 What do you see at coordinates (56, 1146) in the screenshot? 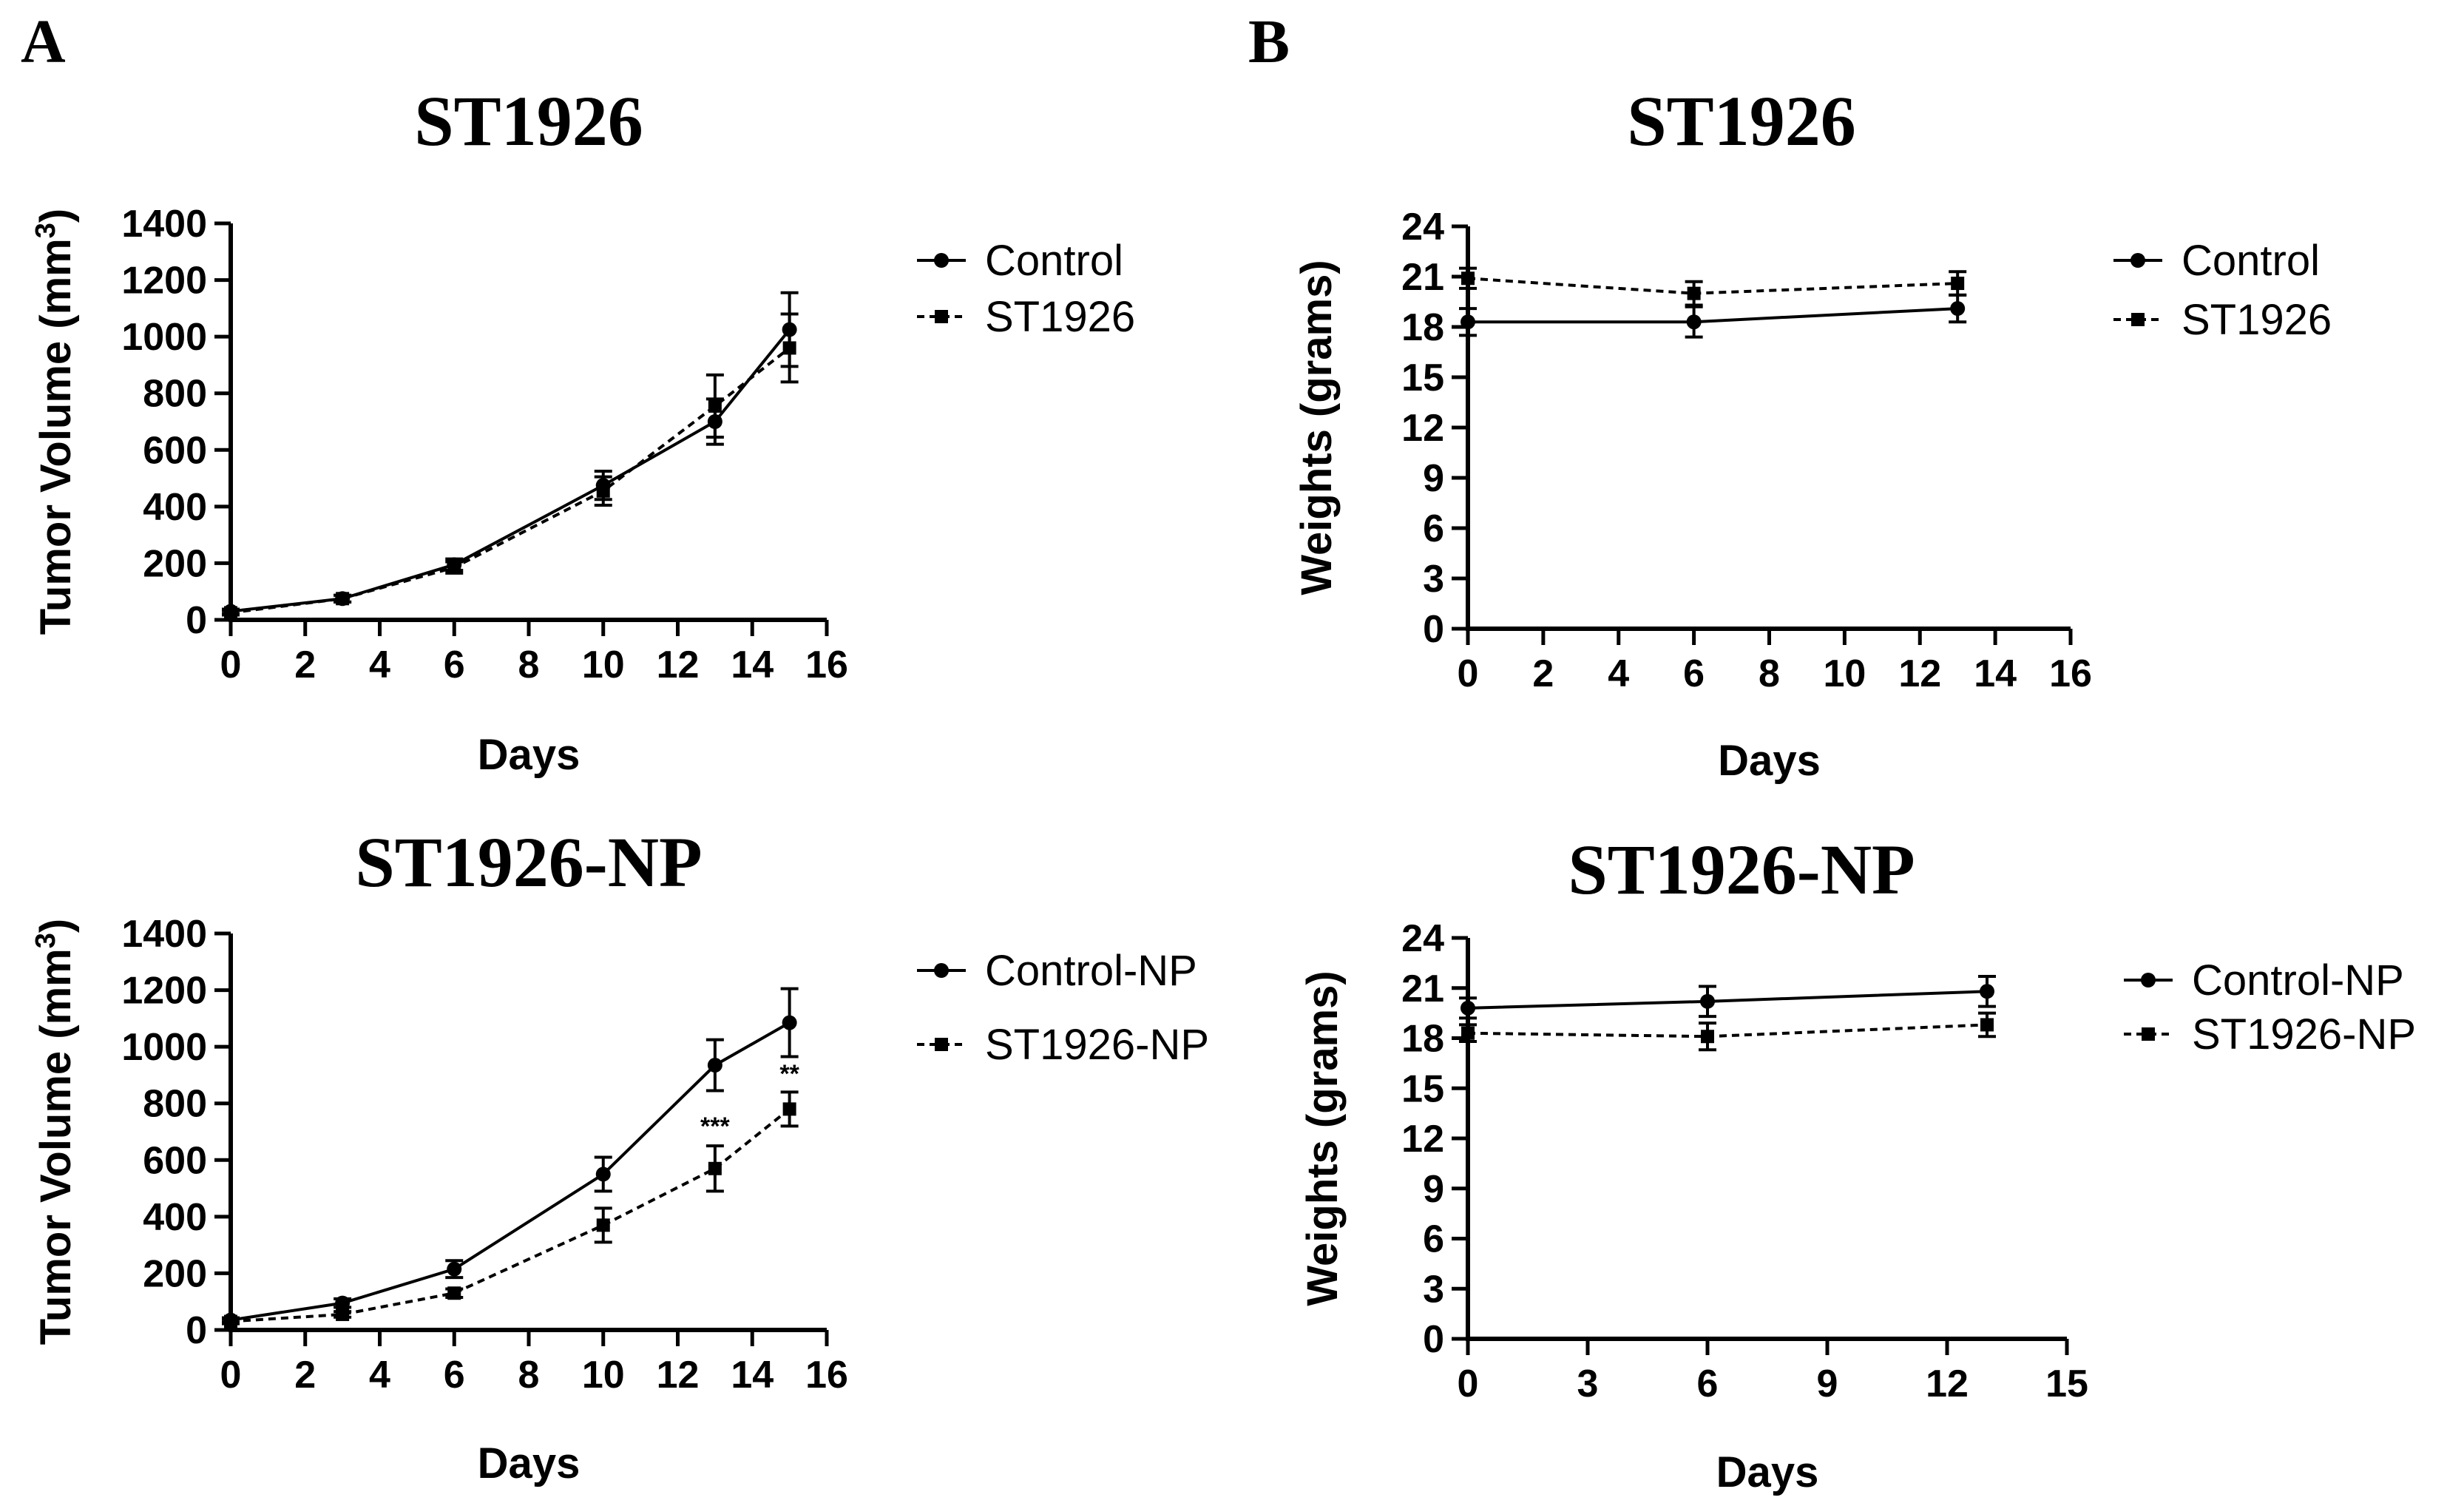
I see `y-axis-title-text: Tumor Volume (mm` at bounding box center [56, 1146].